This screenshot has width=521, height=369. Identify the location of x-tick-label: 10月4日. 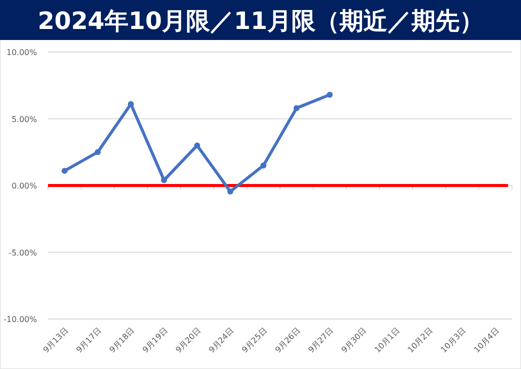
(486, 340).